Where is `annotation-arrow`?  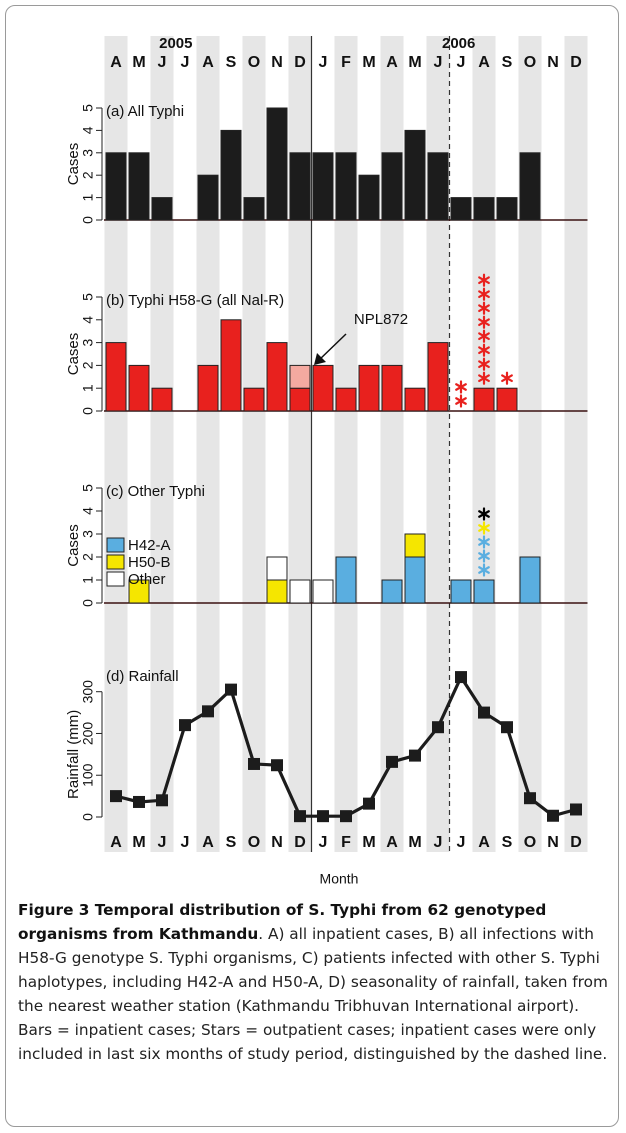 annotation-arrow is located at coordinates (332, 347).